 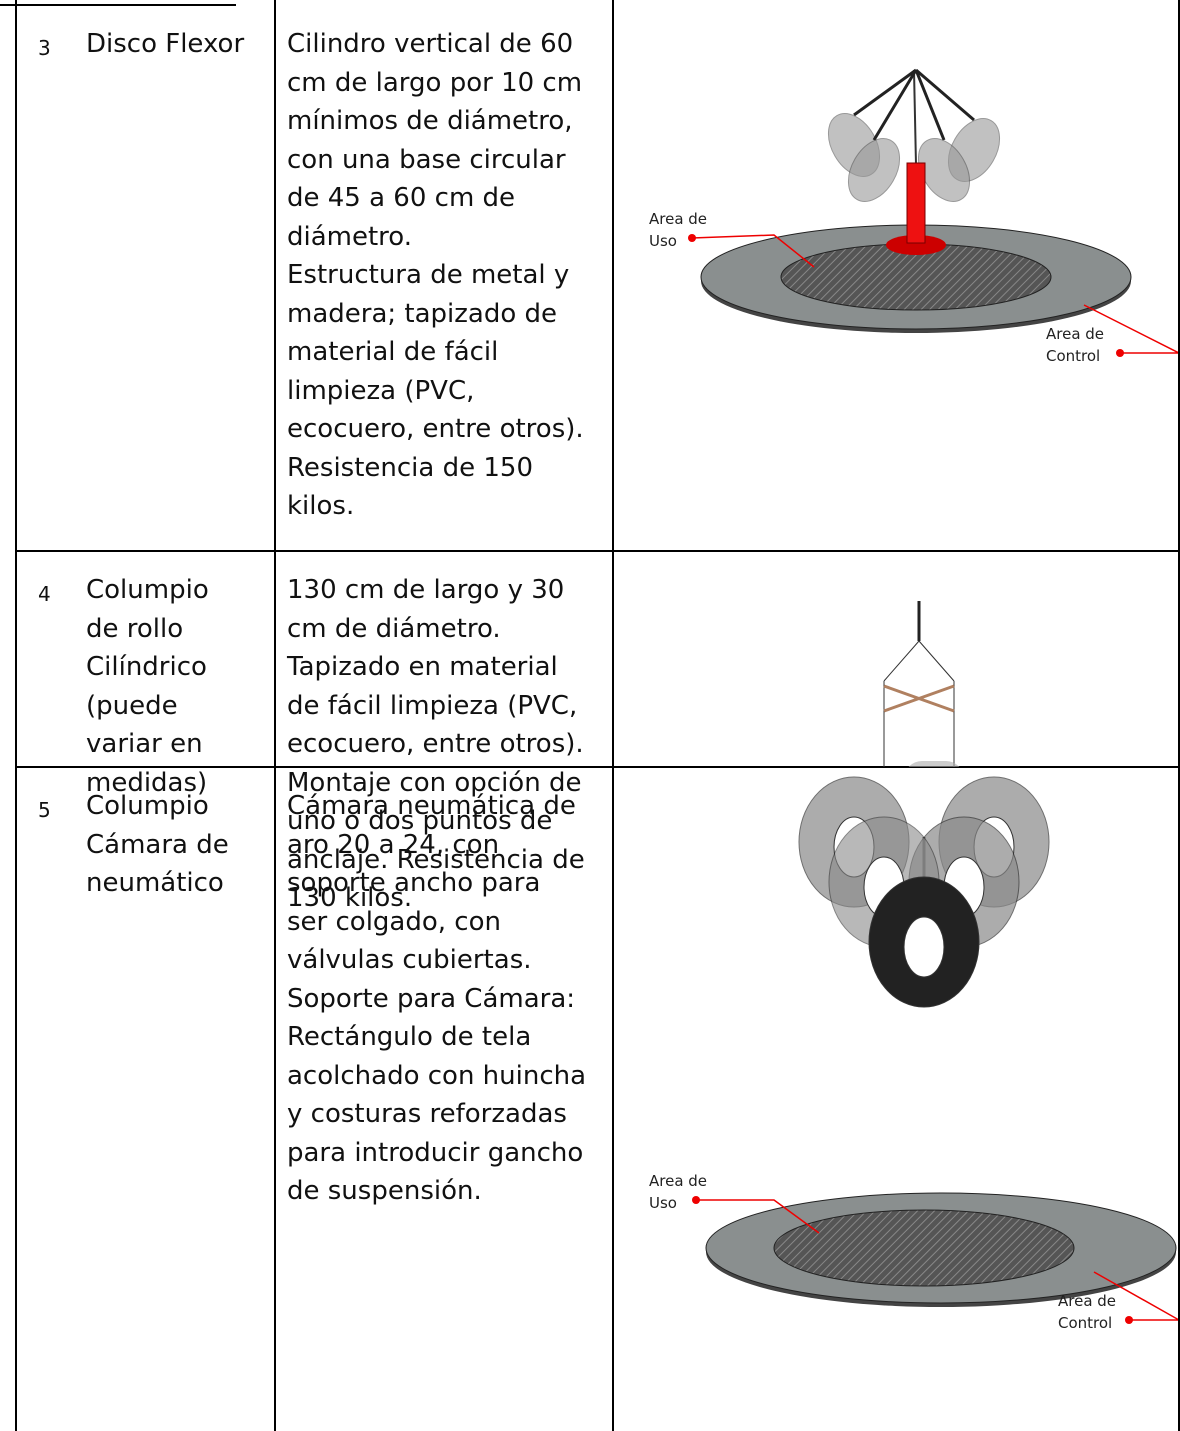 I want to click on item-description: anclaje. Resistencia de, so click(x=436, y=859).